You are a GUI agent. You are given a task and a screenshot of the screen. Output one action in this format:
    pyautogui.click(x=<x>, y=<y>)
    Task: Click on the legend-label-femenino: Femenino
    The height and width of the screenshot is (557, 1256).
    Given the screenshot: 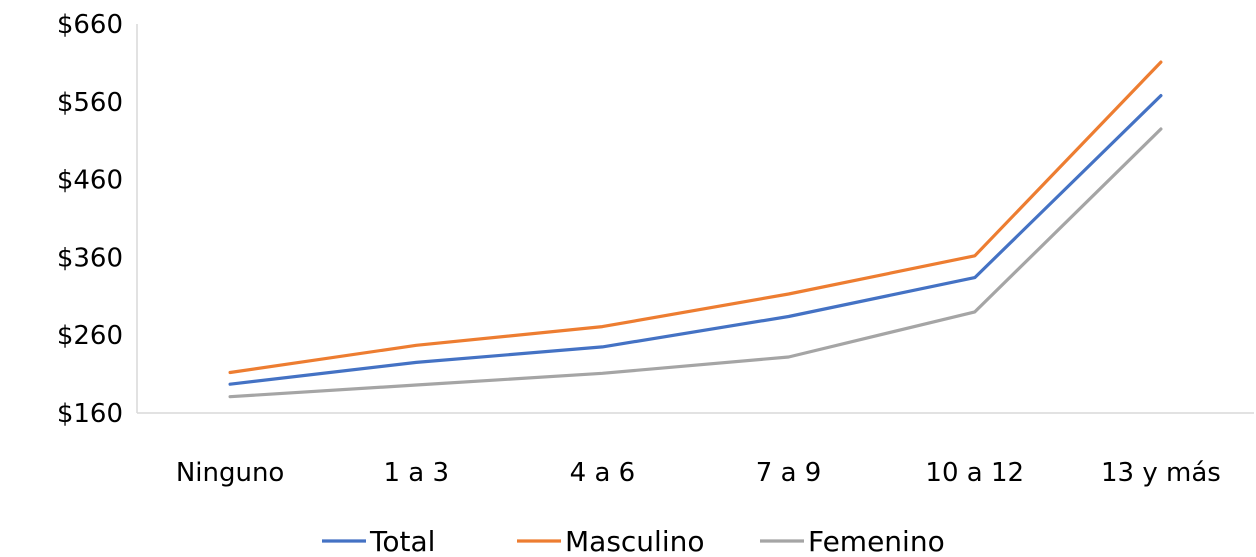 What is the action you would take?
    pyautogui.click(x=876, y=541)
    